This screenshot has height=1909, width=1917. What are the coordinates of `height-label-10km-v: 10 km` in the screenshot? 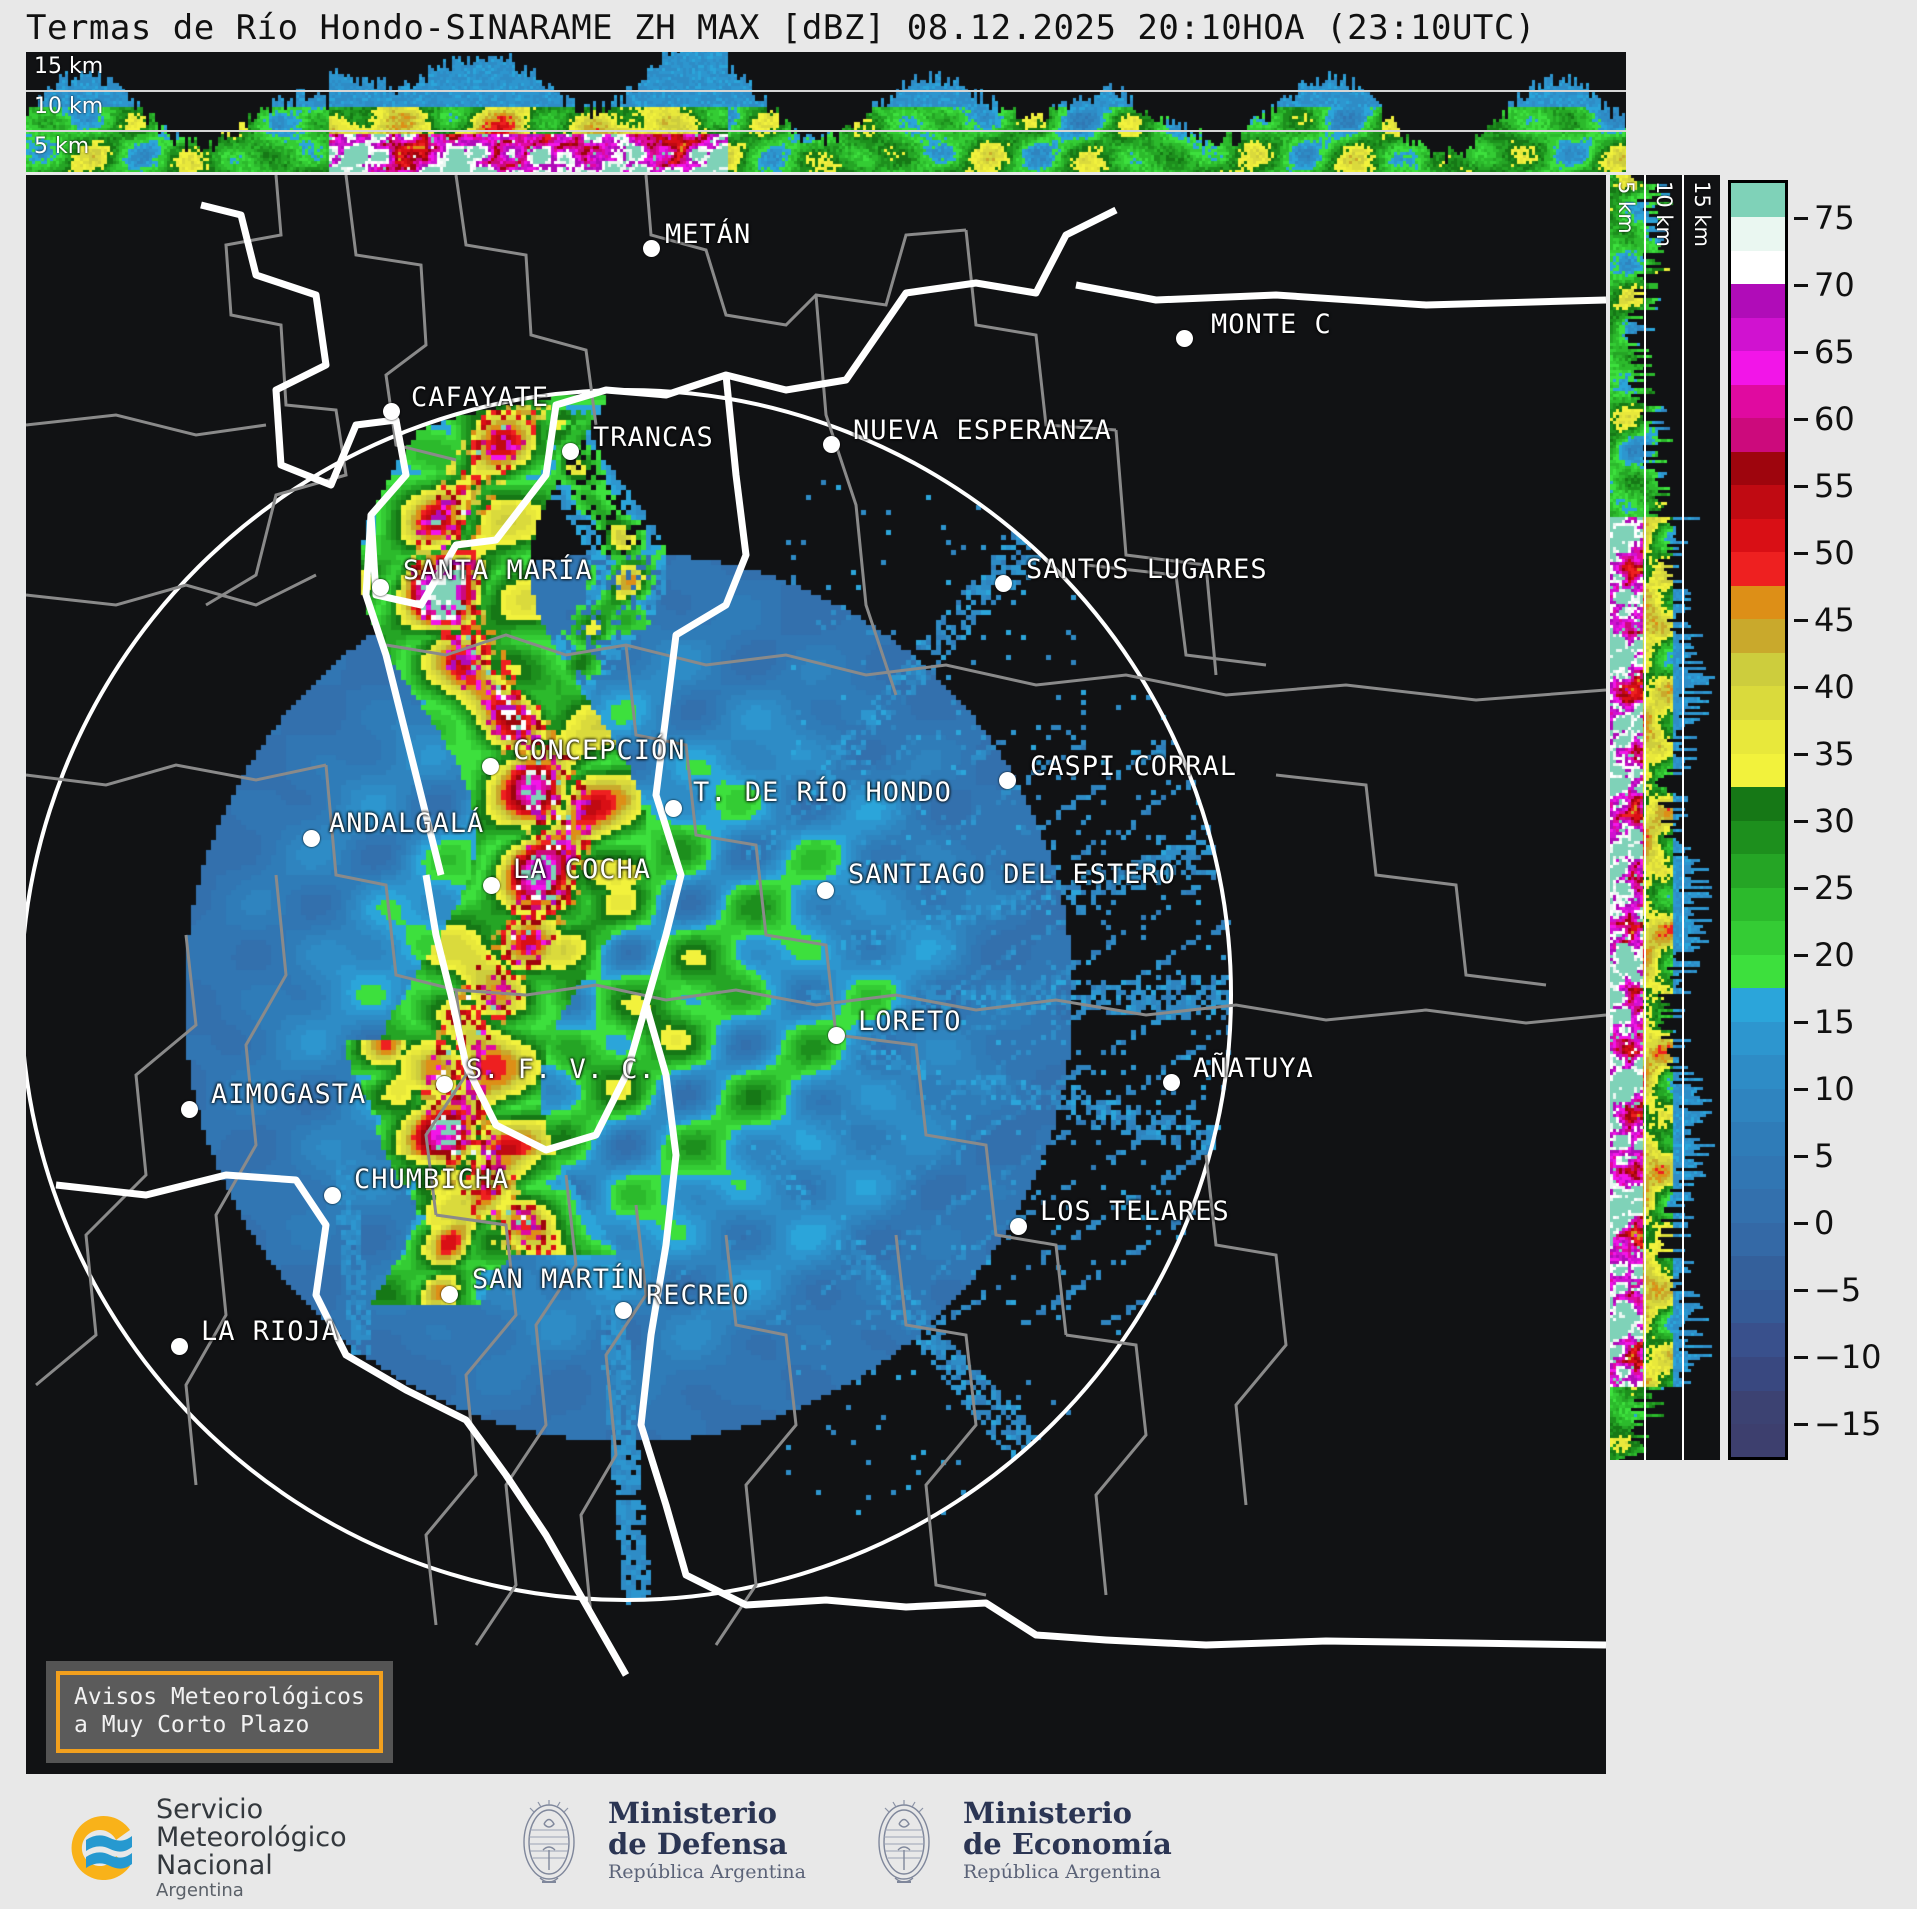 It's located at (1664, 214).